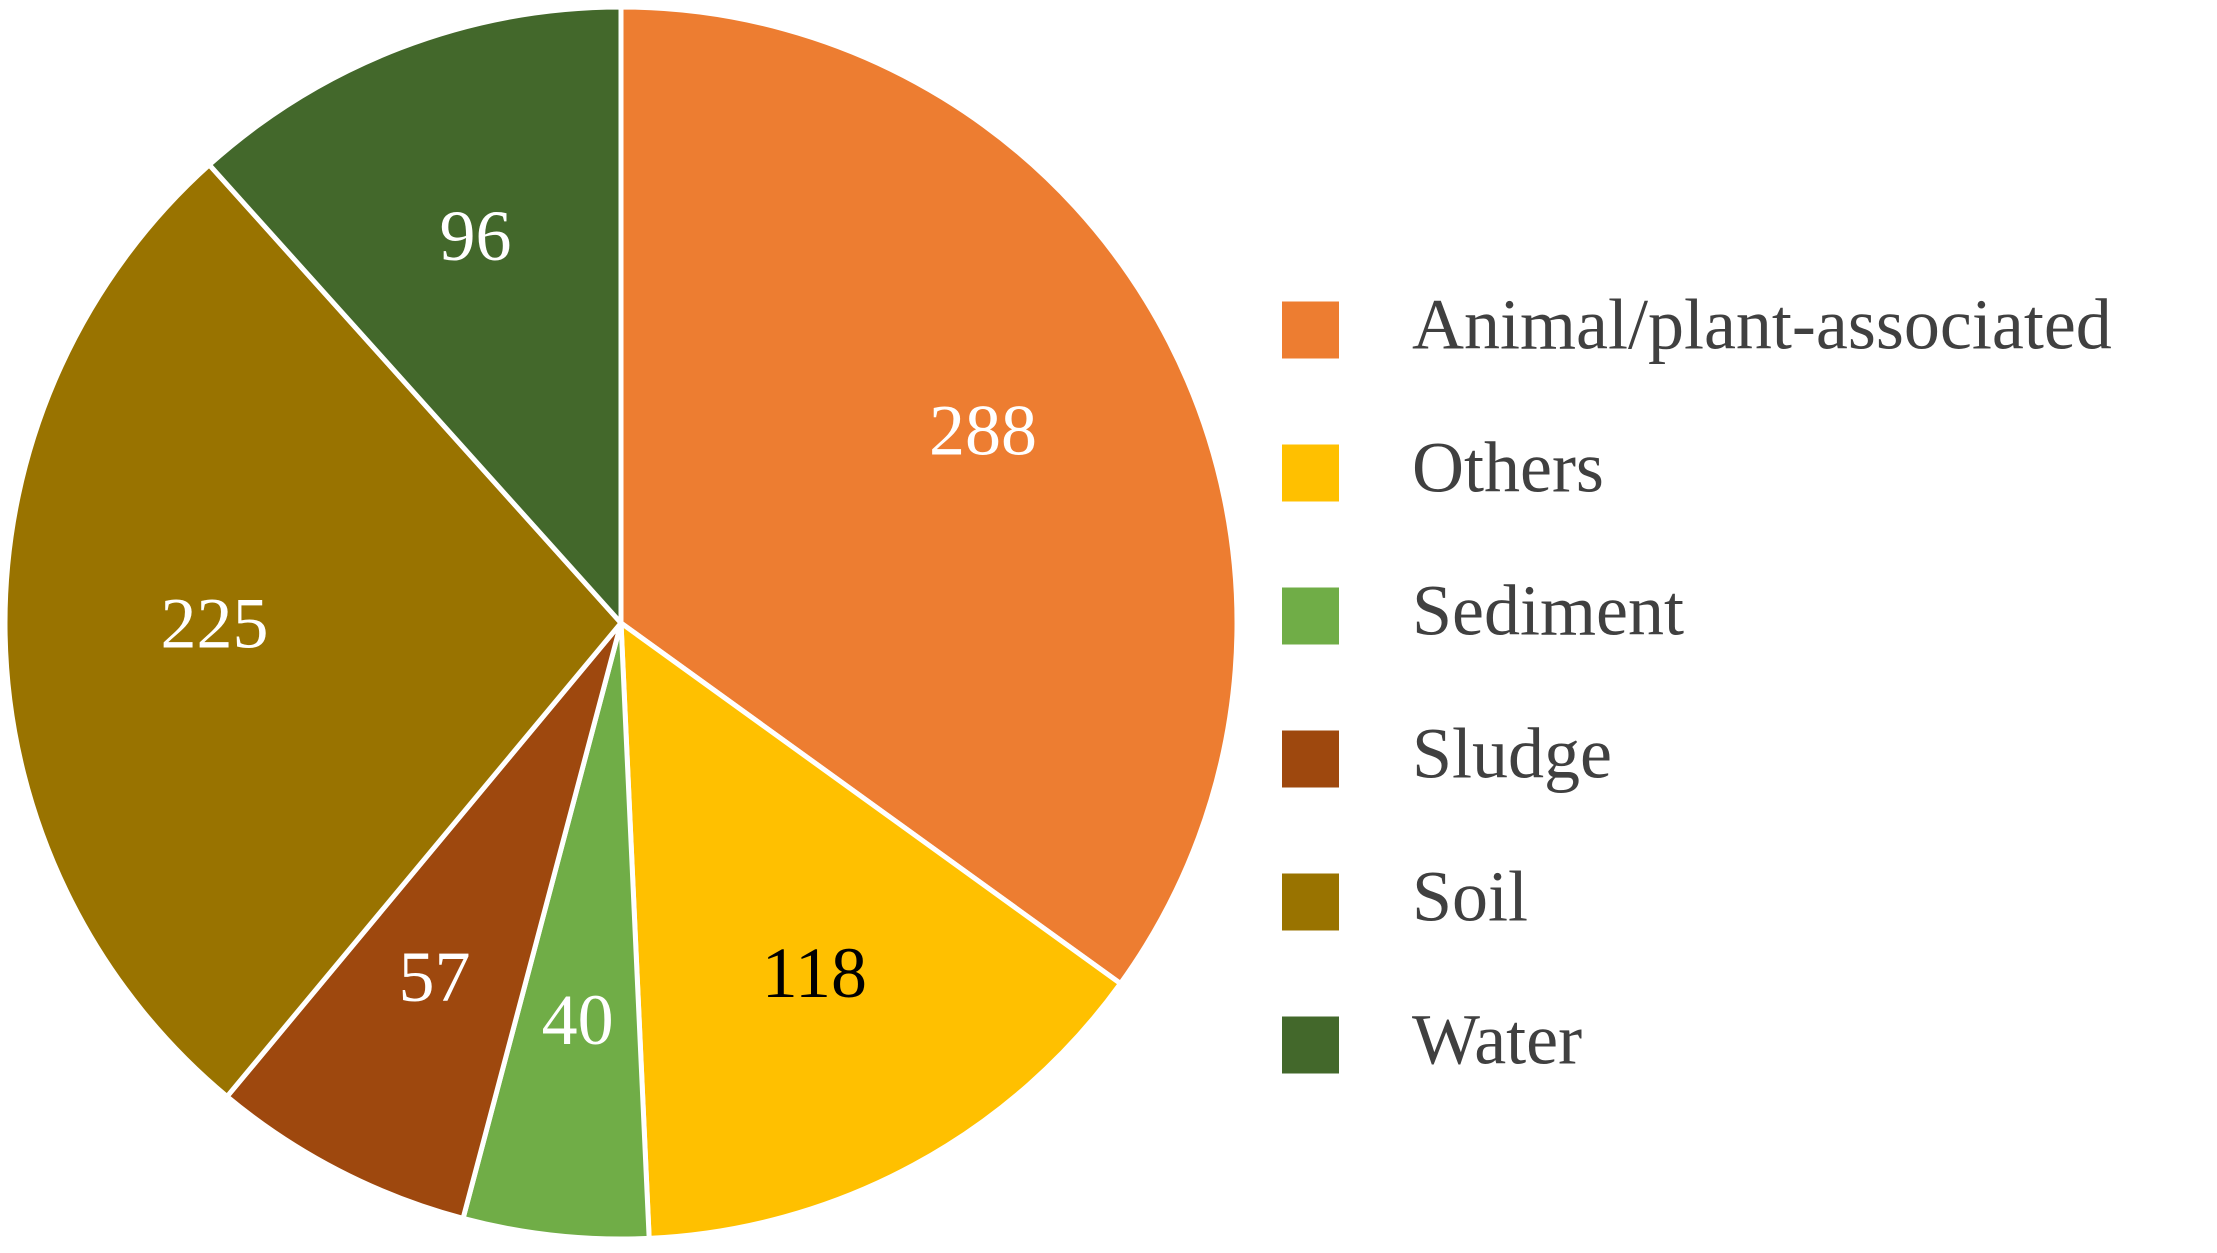 The image size is (2217, 1253). What do you see at coordinates (983, 430) in the screenshot?
I see `data-label-animal-plant-associated: 288` at bounding box center [983, 430].